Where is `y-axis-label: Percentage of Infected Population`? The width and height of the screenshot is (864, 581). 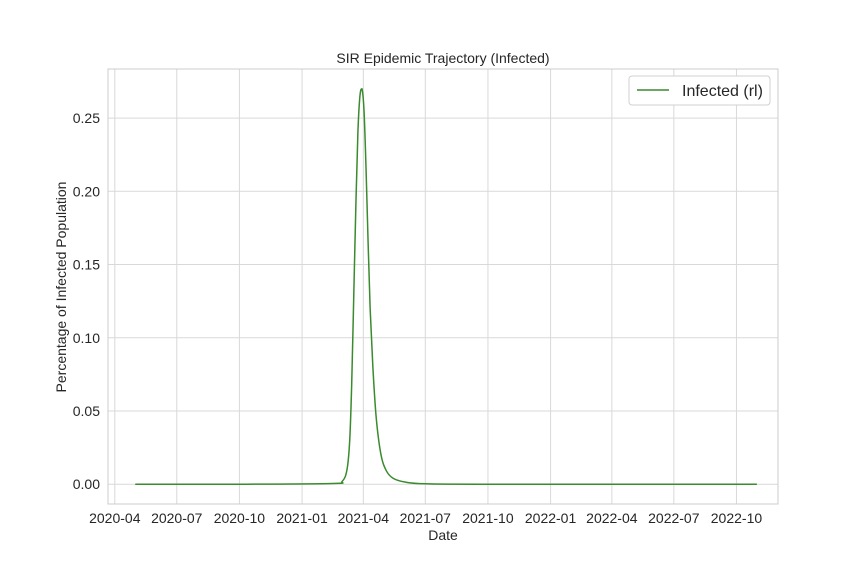 y-axis-label: Percentage of Infected Population is located at coordinates (61, 287).